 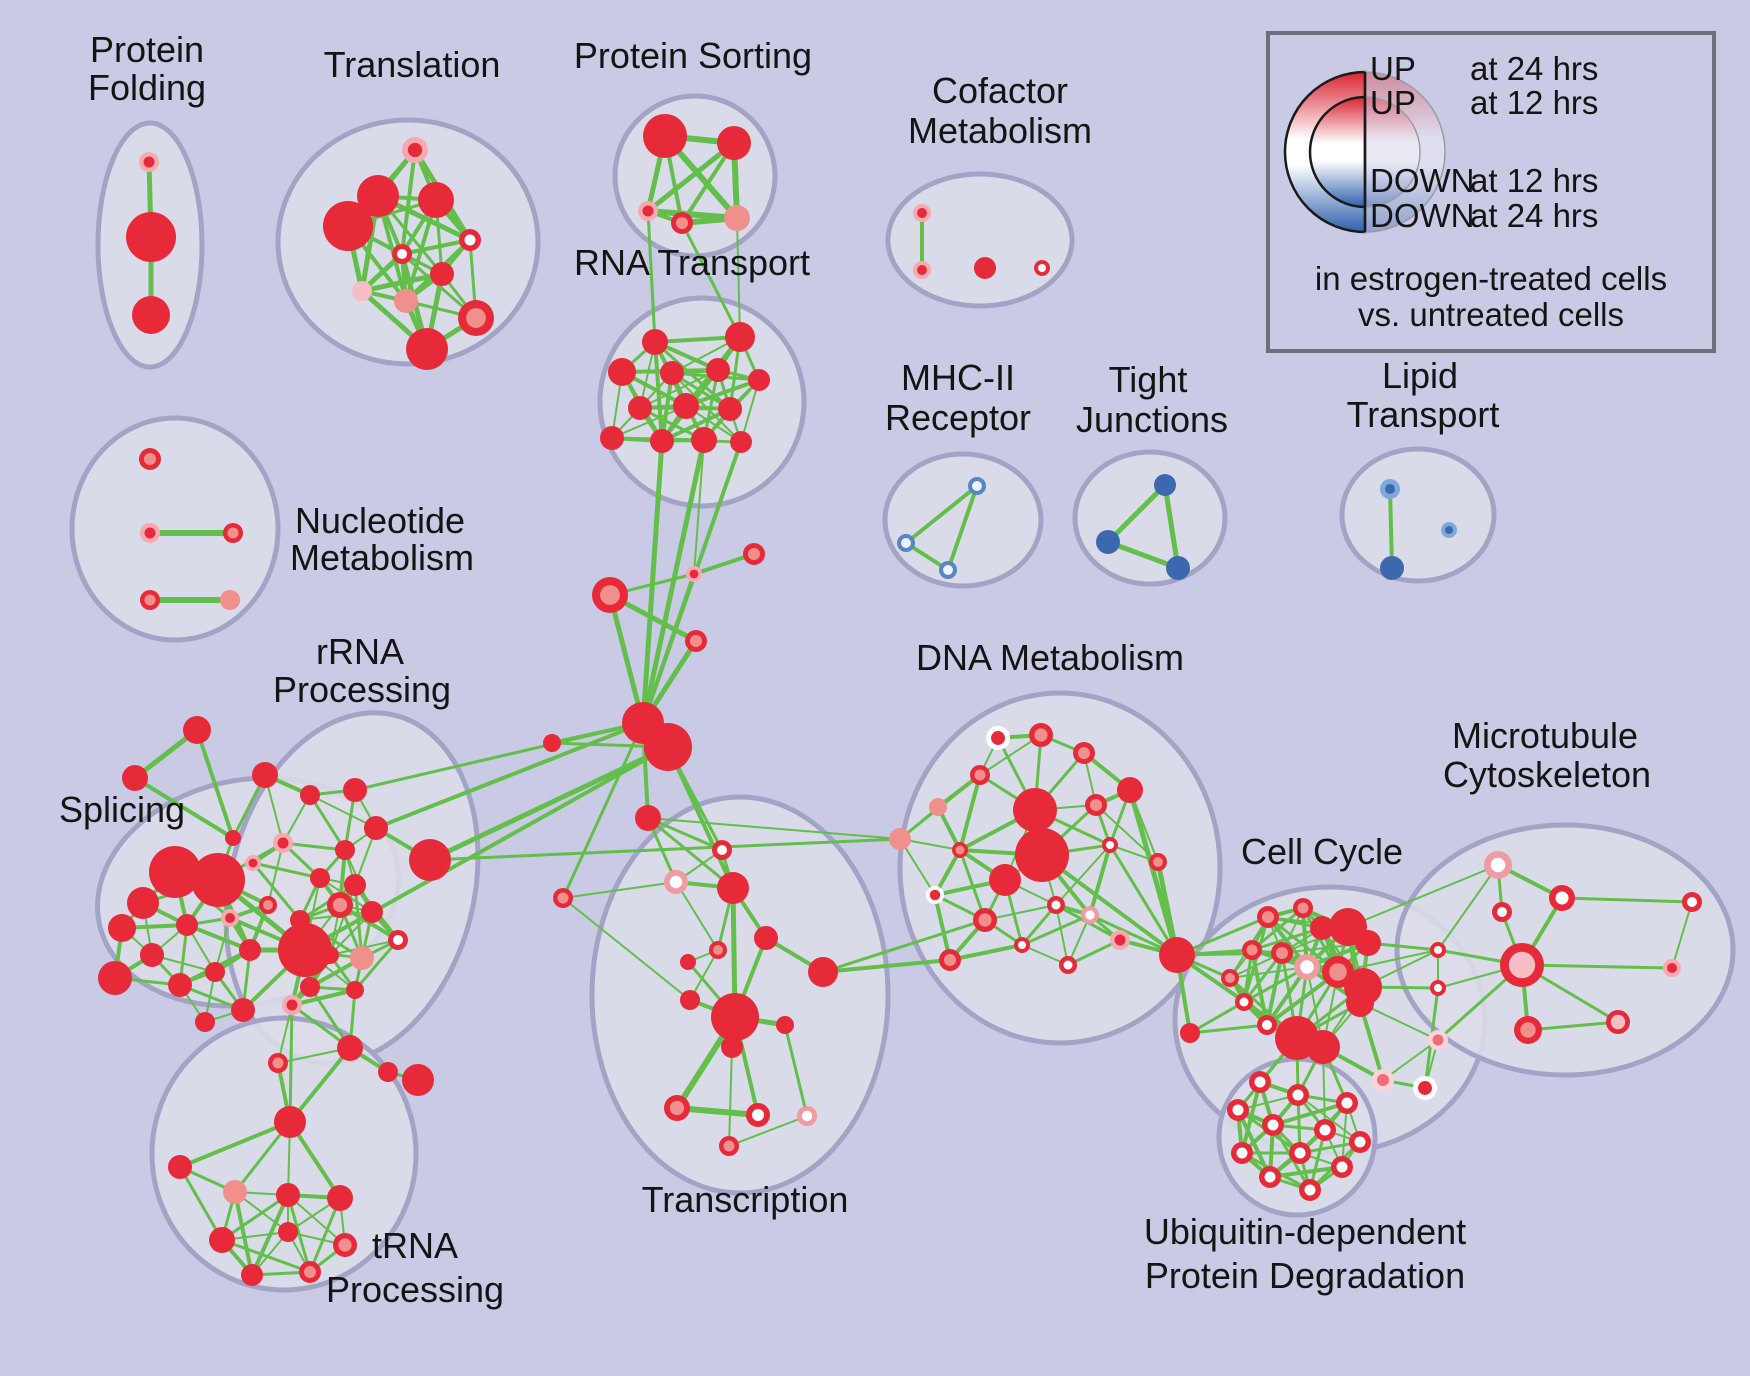 I want to click on interaction-edge-bridge-central-transcription, so click(x=603, y=810).